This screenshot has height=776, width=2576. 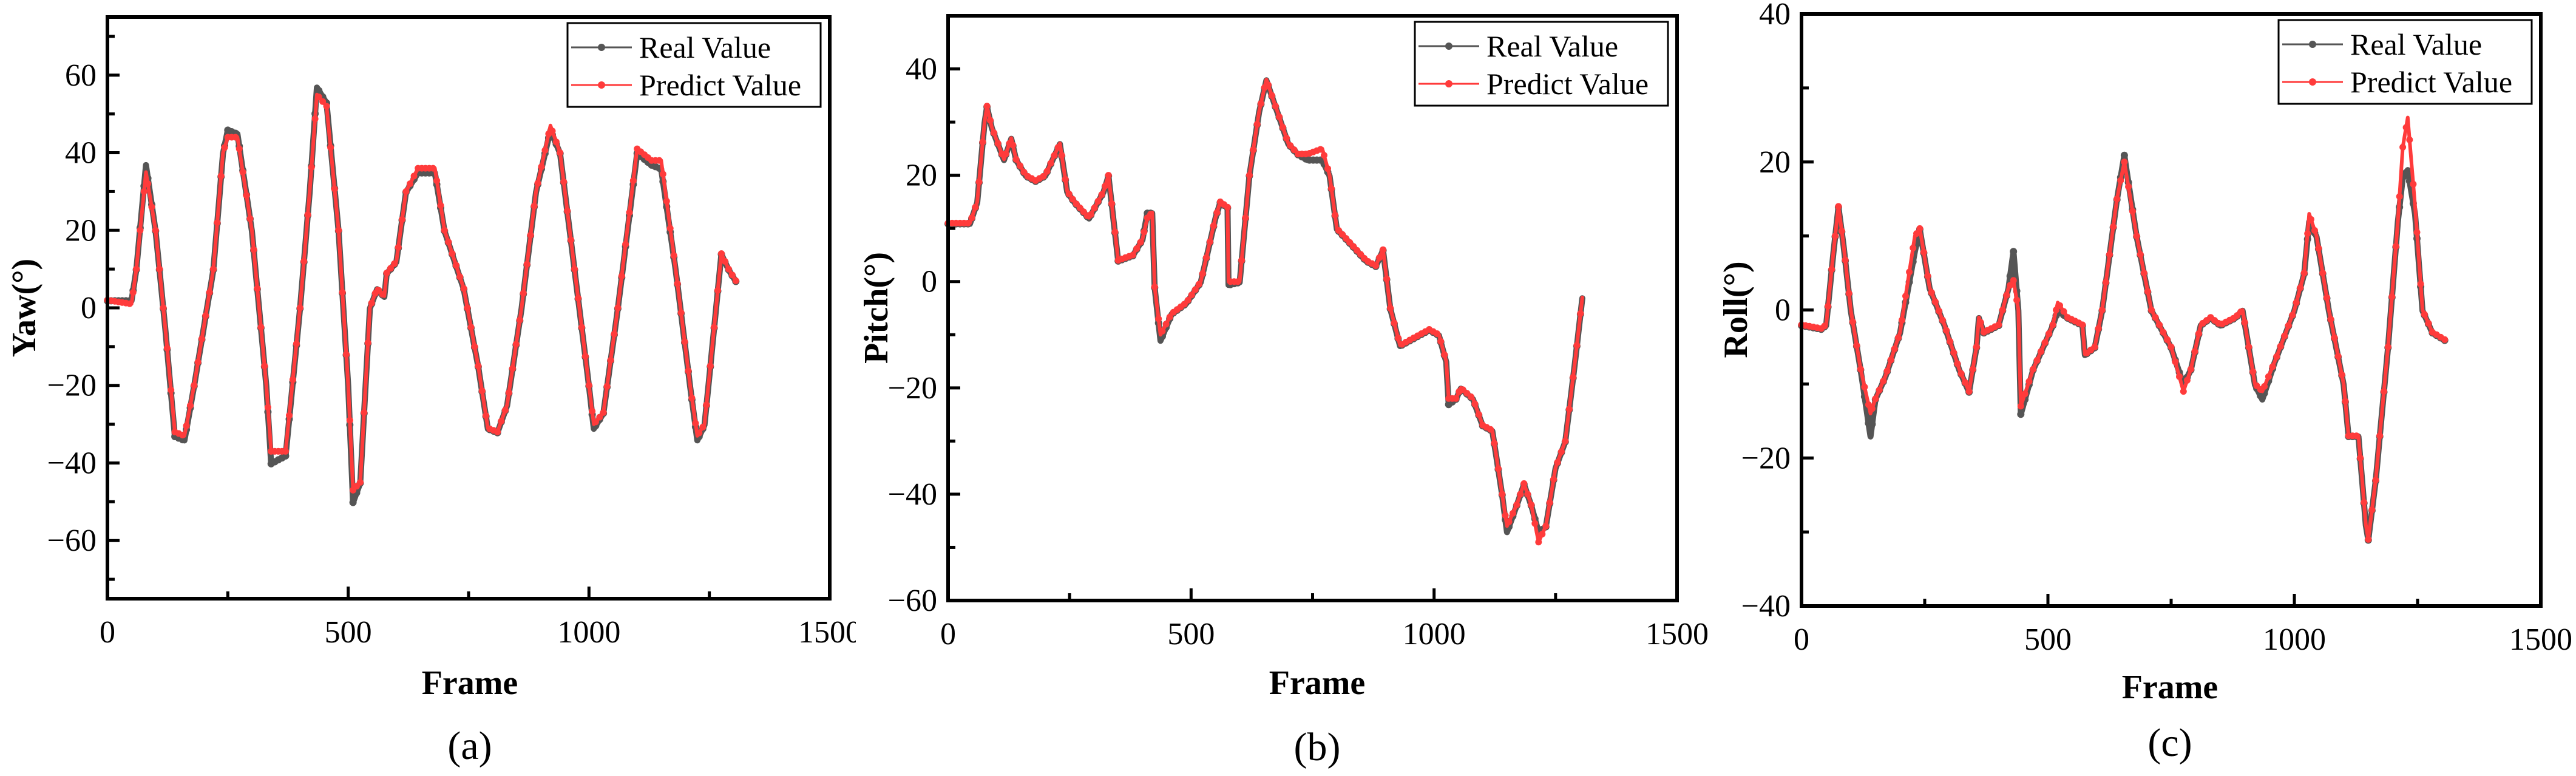 I want to click on y-axis-title: Yaw(°), so click(x=24, y=308).